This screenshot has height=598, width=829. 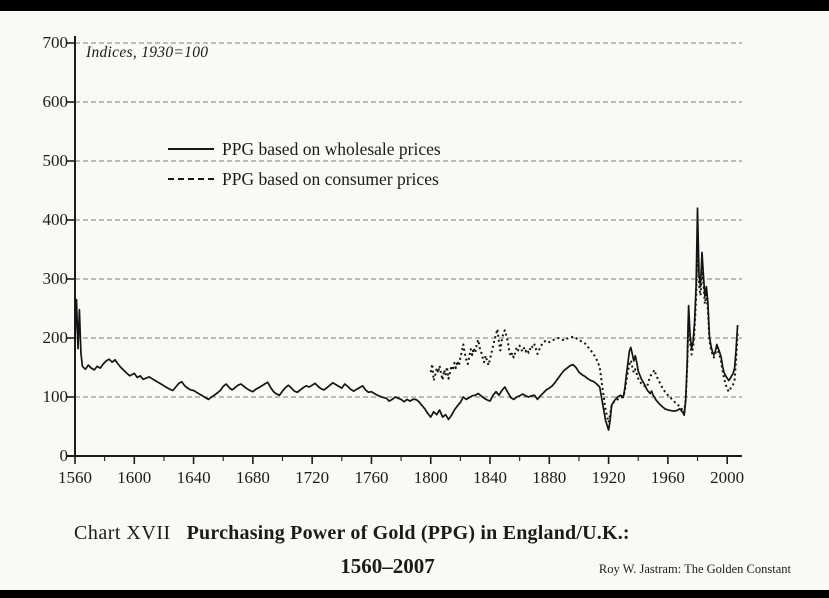 What do you see at coordinates (55, 219) in the screenshot?
I see `y-tick-label-400: 400` at bounding box center [55, 219].